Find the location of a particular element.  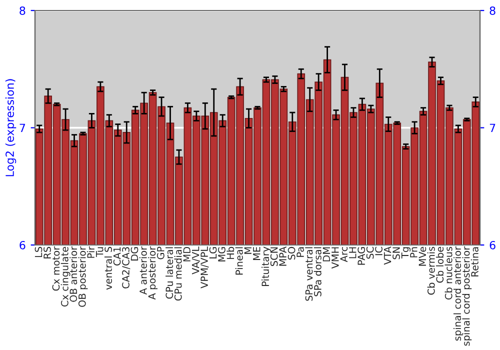

y2-tick-label: 7 is located at coordinates (493, 128).